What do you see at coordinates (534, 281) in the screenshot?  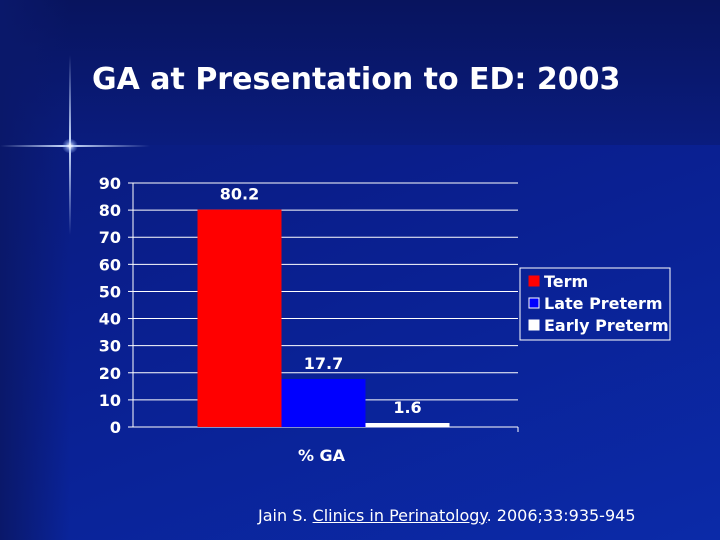 I see `legend-swatch-term` at bounding box center [534, 281].